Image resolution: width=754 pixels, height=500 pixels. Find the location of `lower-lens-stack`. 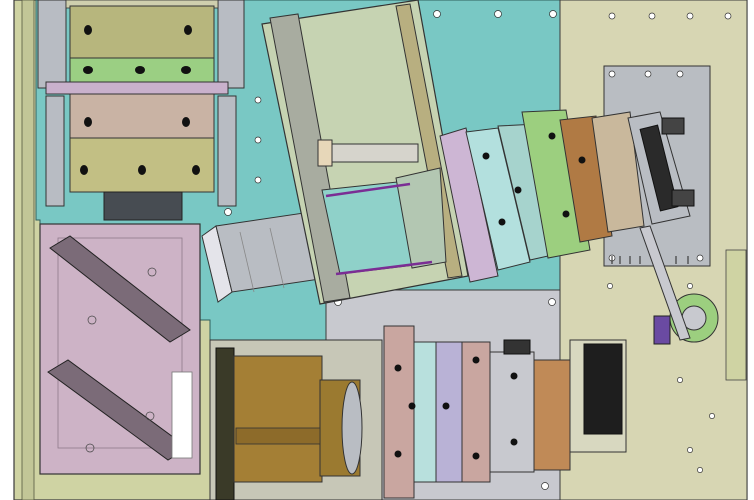

lower-lens-stack is located at coordinates (505, 412).